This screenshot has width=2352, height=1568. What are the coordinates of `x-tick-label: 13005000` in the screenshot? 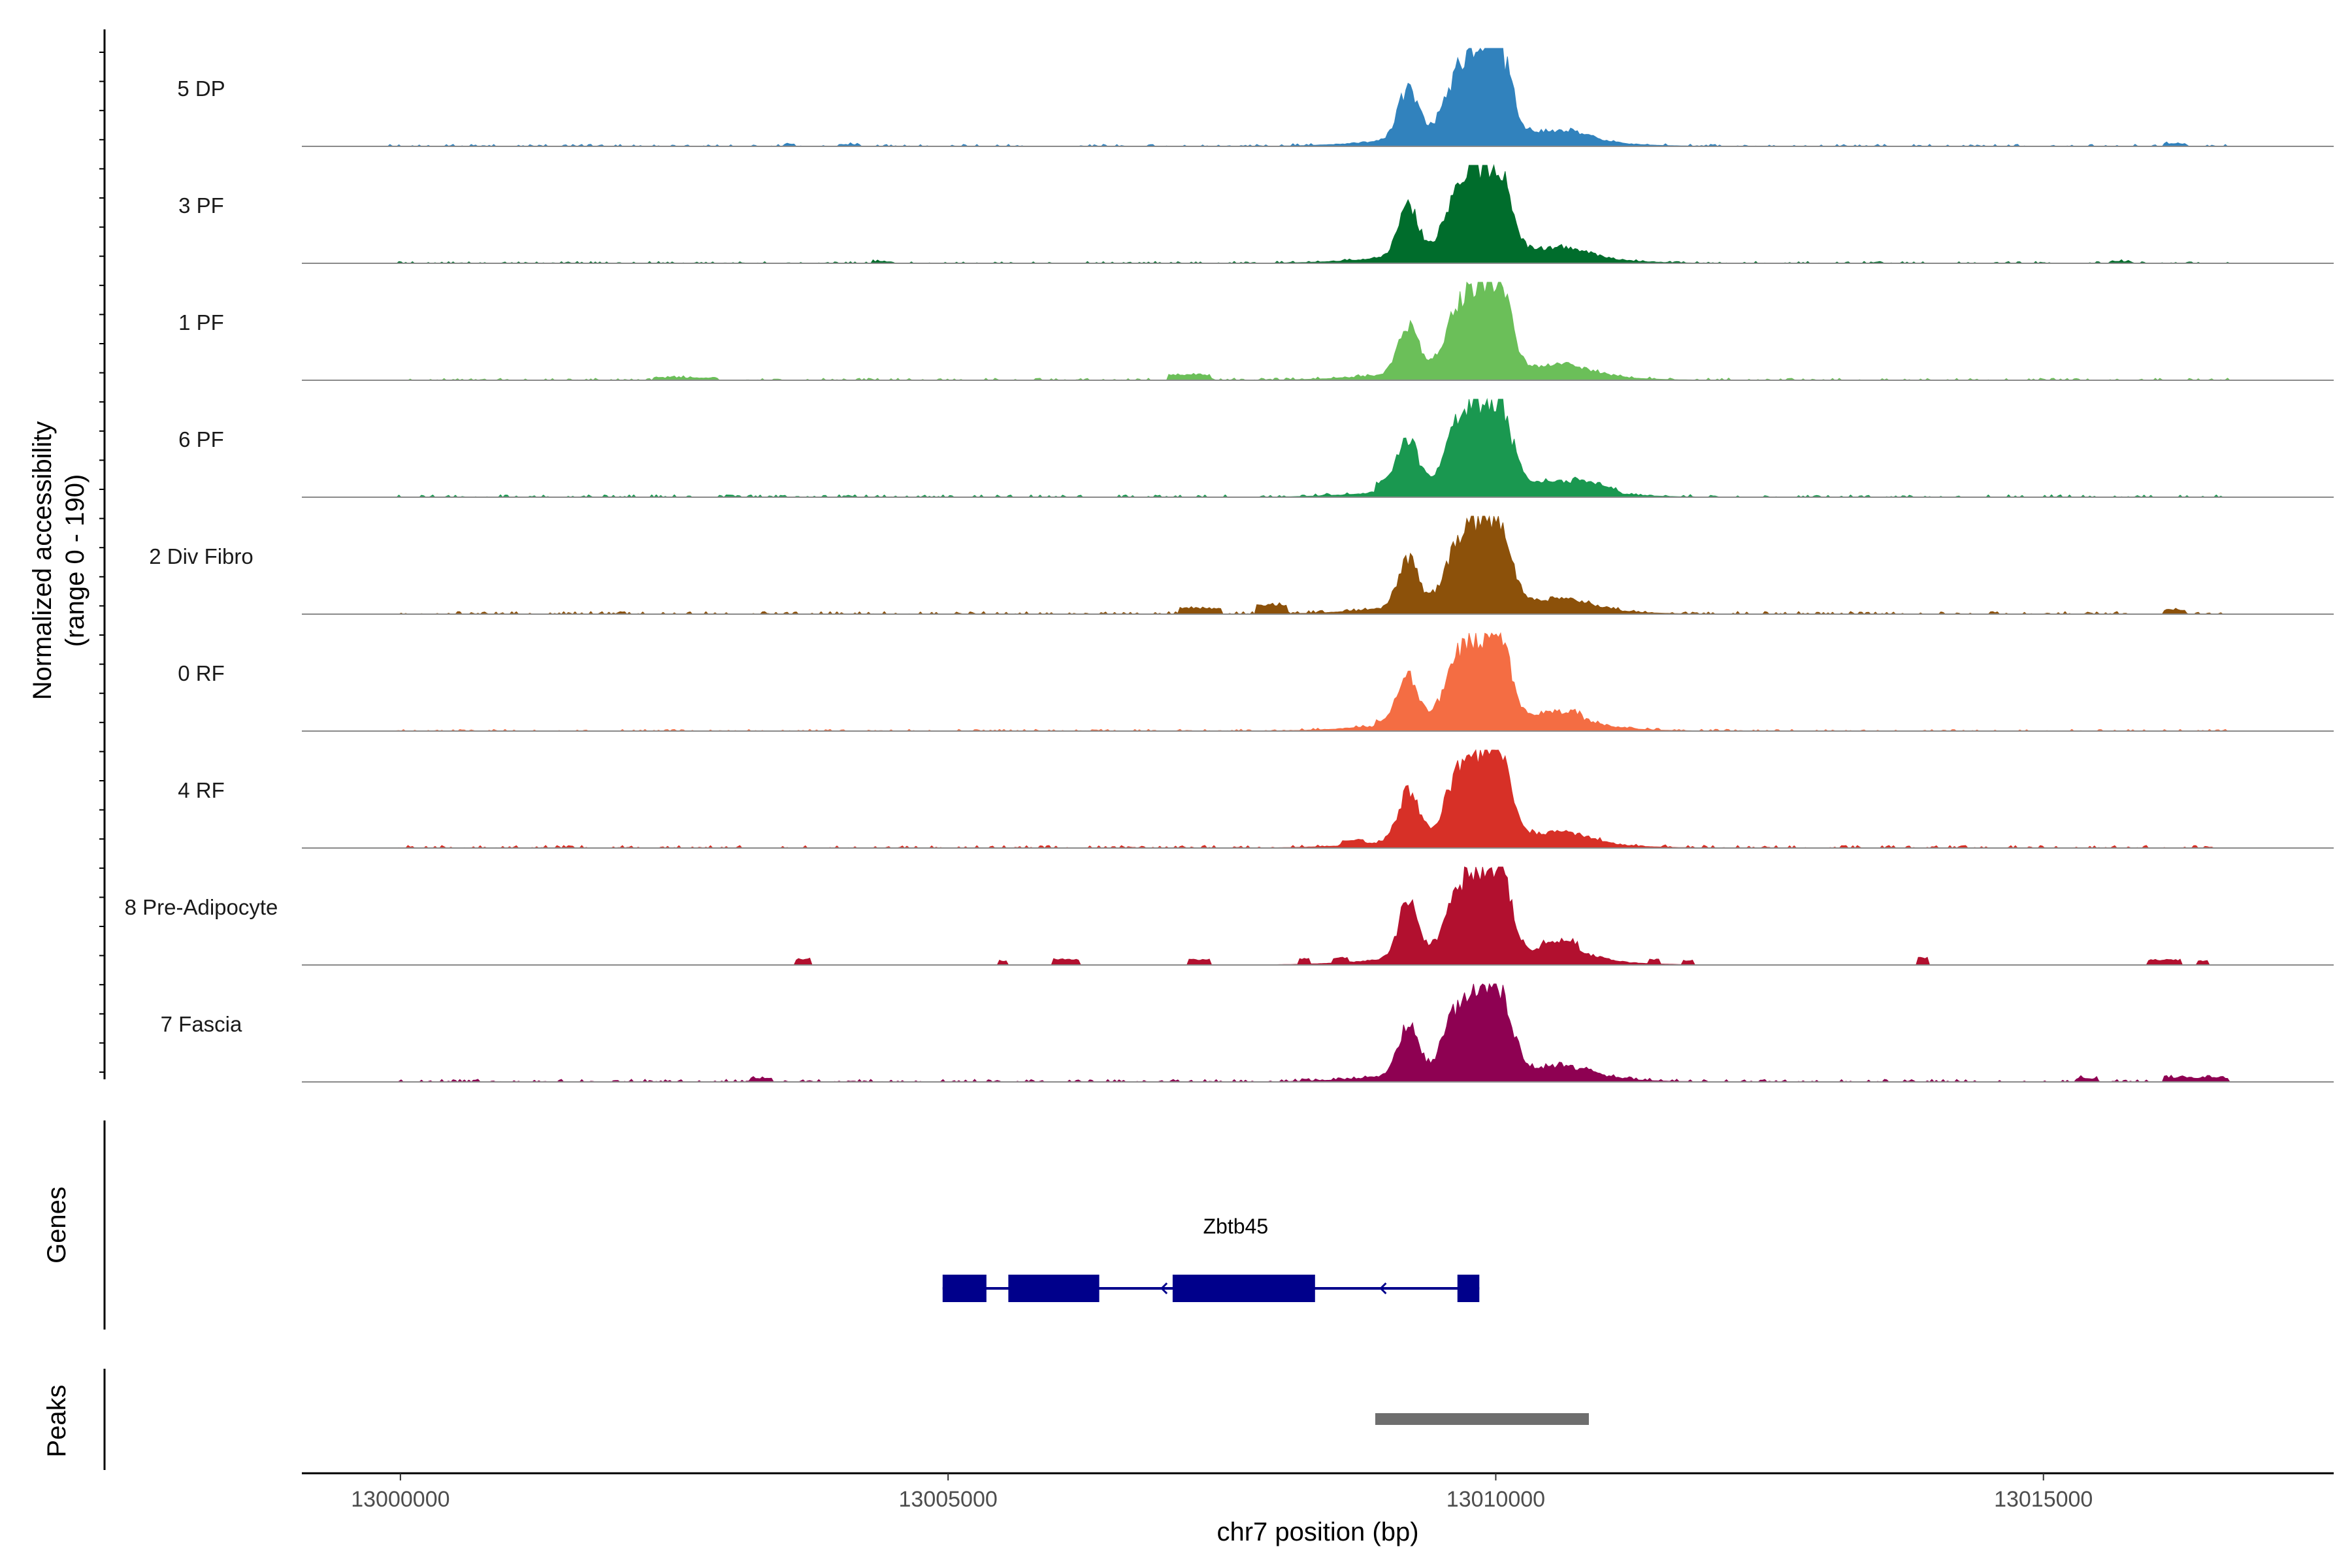 It's located at (948, 1499).